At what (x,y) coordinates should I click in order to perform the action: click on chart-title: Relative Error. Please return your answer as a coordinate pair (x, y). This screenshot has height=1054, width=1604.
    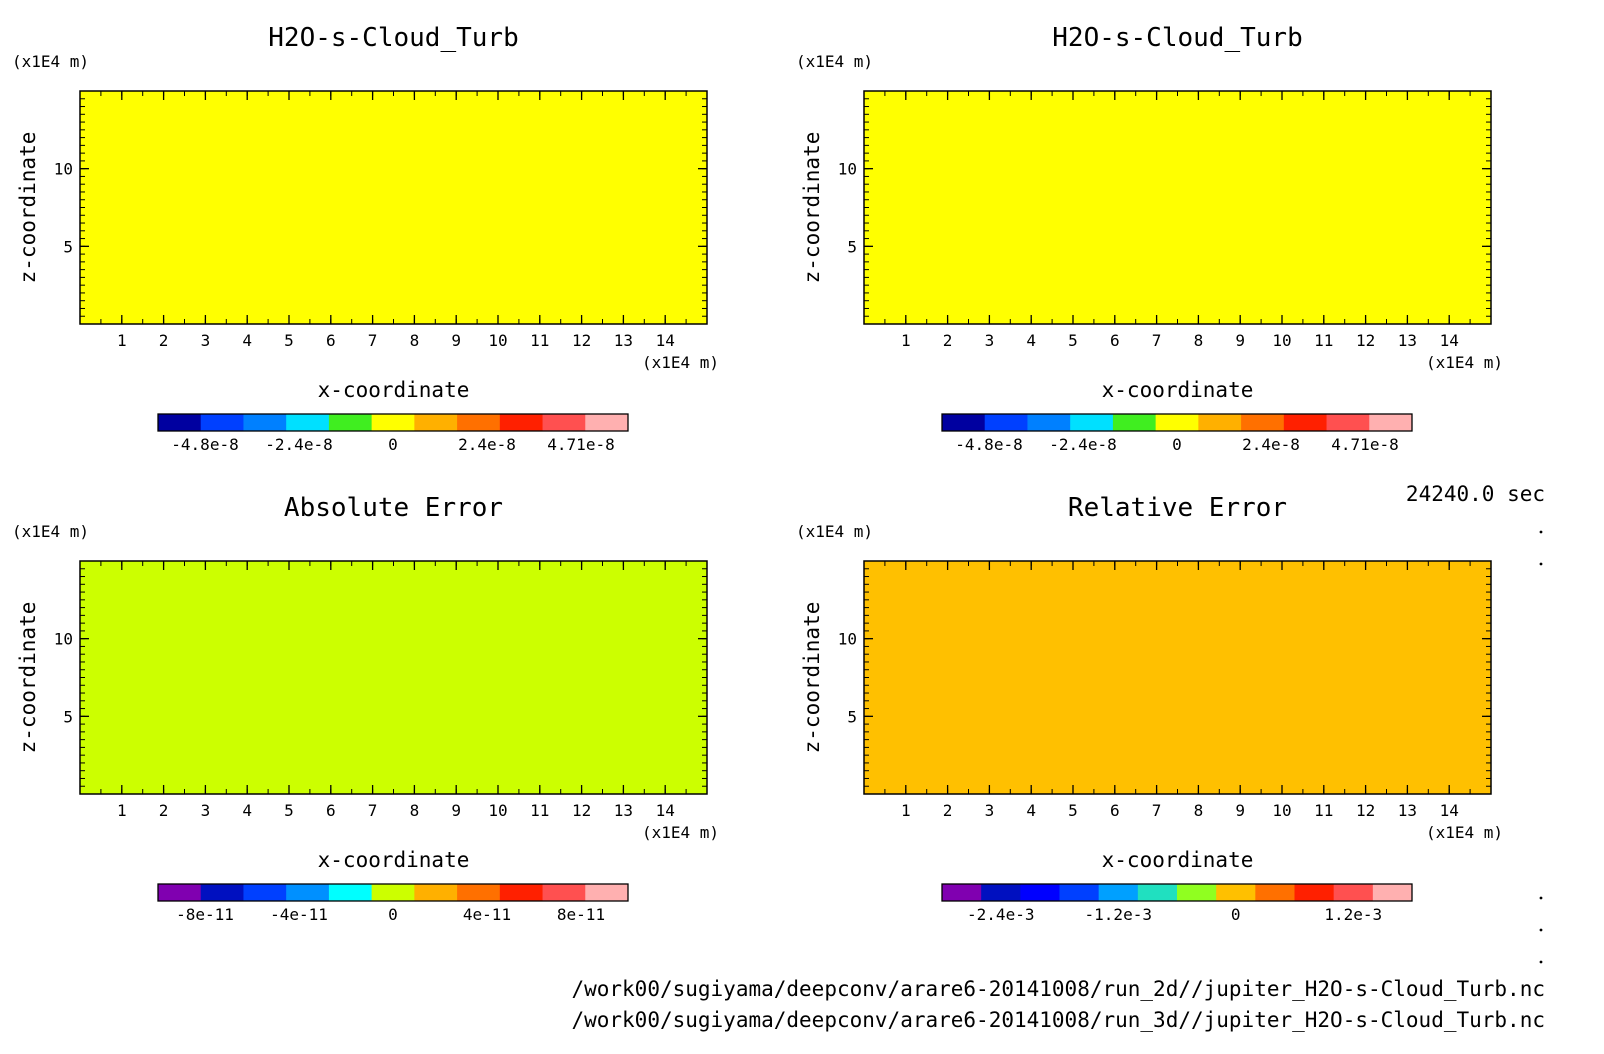
    Looking at the image, I should click on (1177, 508).